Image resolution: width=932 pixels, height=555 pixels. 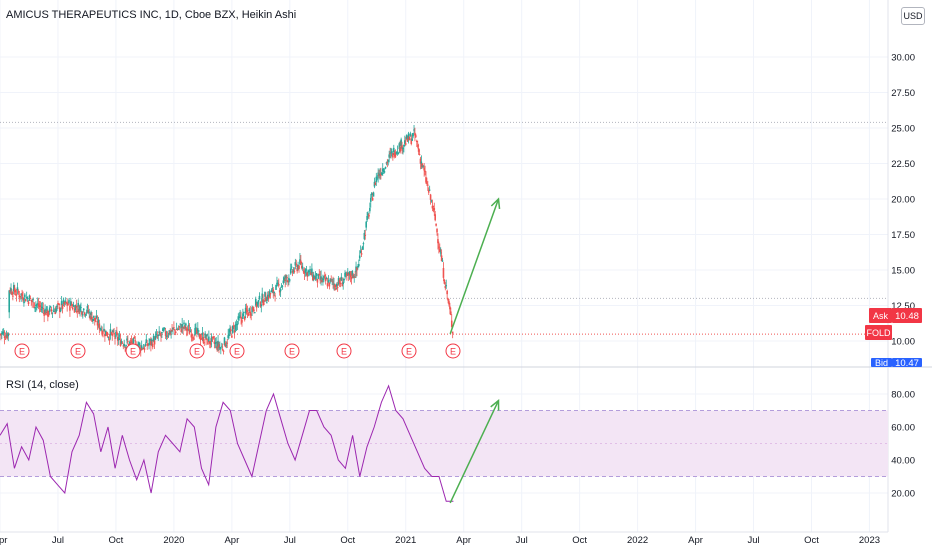 I want to click on rsi-trend-arrow, so click(x=474, y=452).